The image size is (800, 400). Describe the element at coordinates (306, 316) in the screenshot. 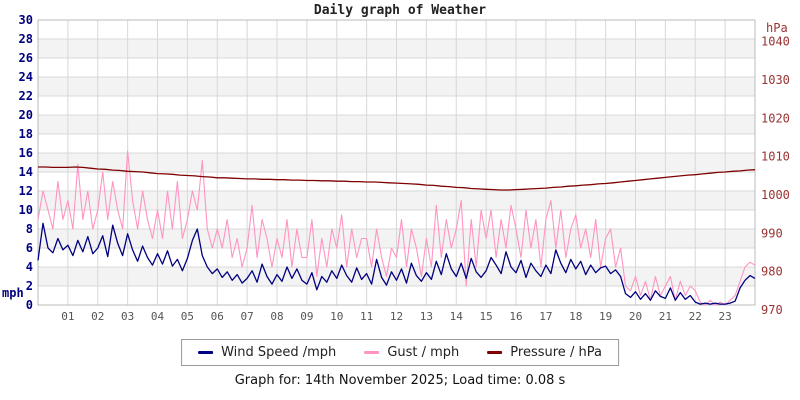

I see `x-tick-label: 09` at that location.